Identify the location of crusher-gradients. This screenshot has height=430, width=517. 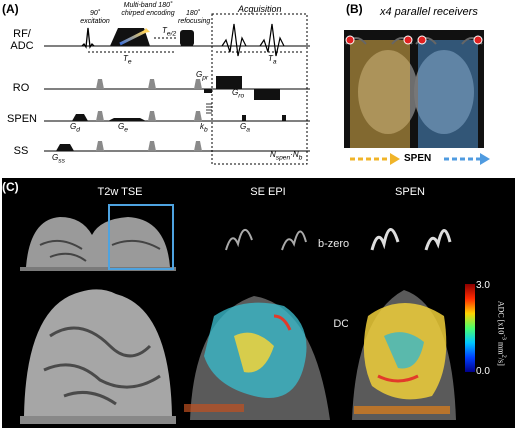
(149, 115).